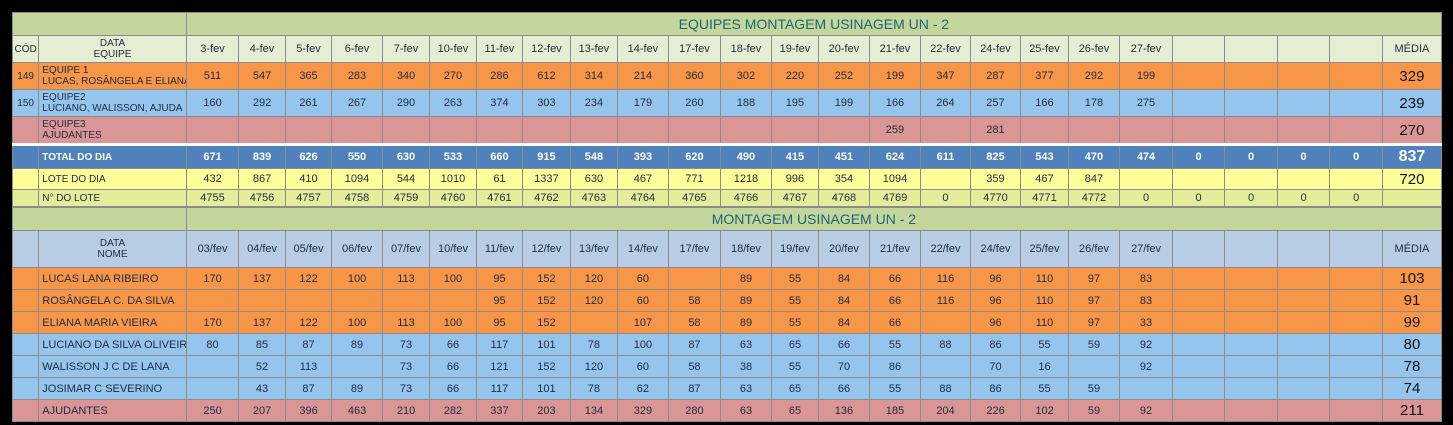 The width and height of the screenshot is (1453, 425). What do you see at coordinates (1146, 366) in the screenshot?
I see `value-cell: 92` at bounding box center [1146, 366].